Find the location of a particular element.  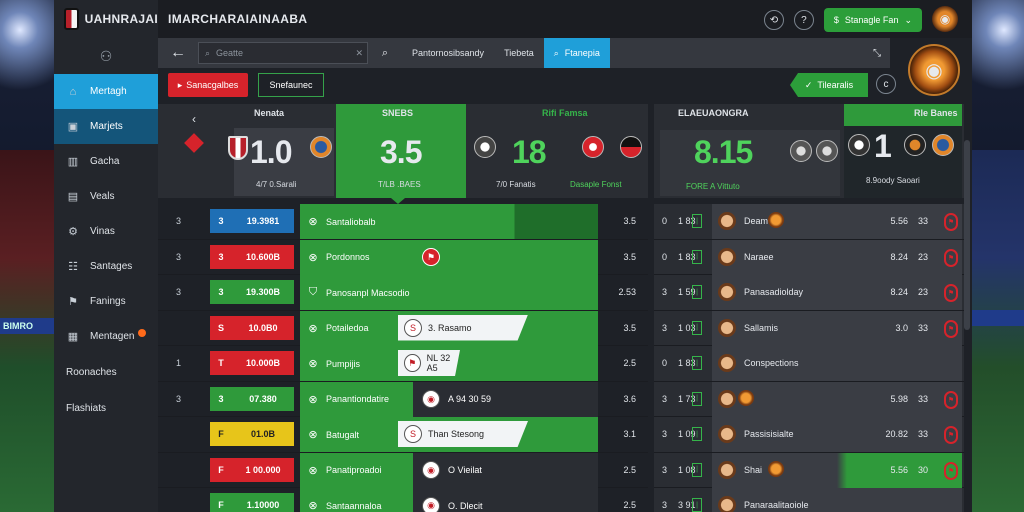

match-cell: ⊗ Pumpijis ⚑ NL 32 A5 is located at coordinates (449, 363).